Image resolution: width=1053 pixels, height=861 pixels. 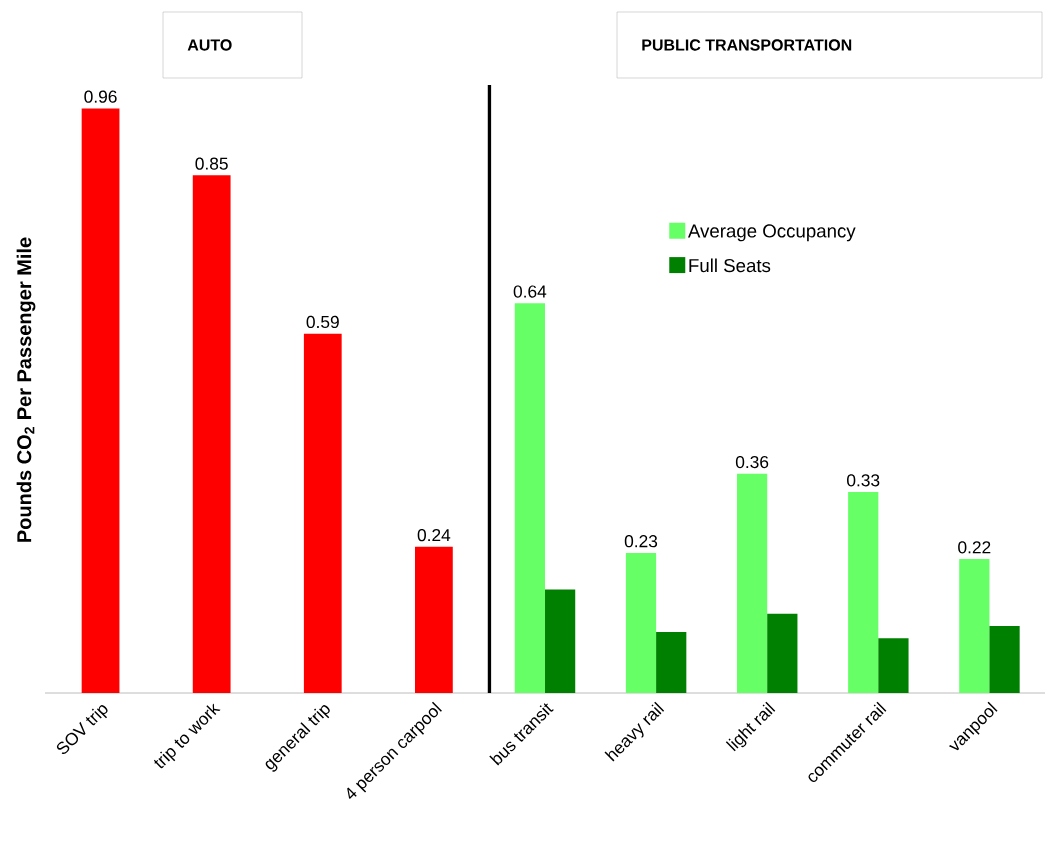 I want to click on x-tick-label: light rail, so click(x=750, y=726).